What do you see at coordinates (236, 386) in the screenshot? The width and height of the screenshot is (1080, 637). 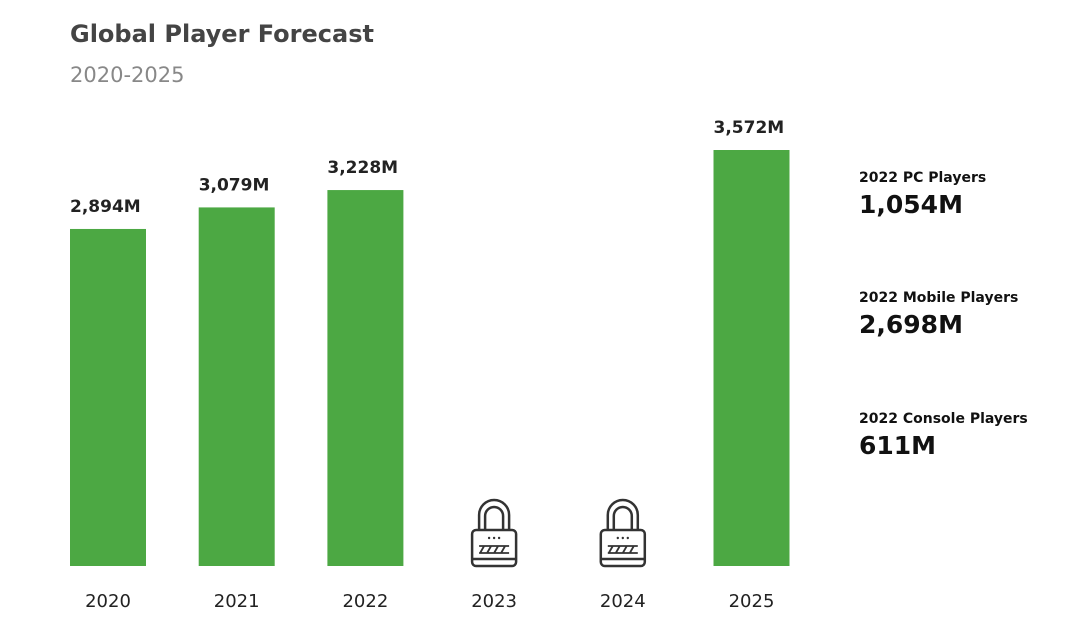 I see `bar-2021` at bounding box center [236, 386].